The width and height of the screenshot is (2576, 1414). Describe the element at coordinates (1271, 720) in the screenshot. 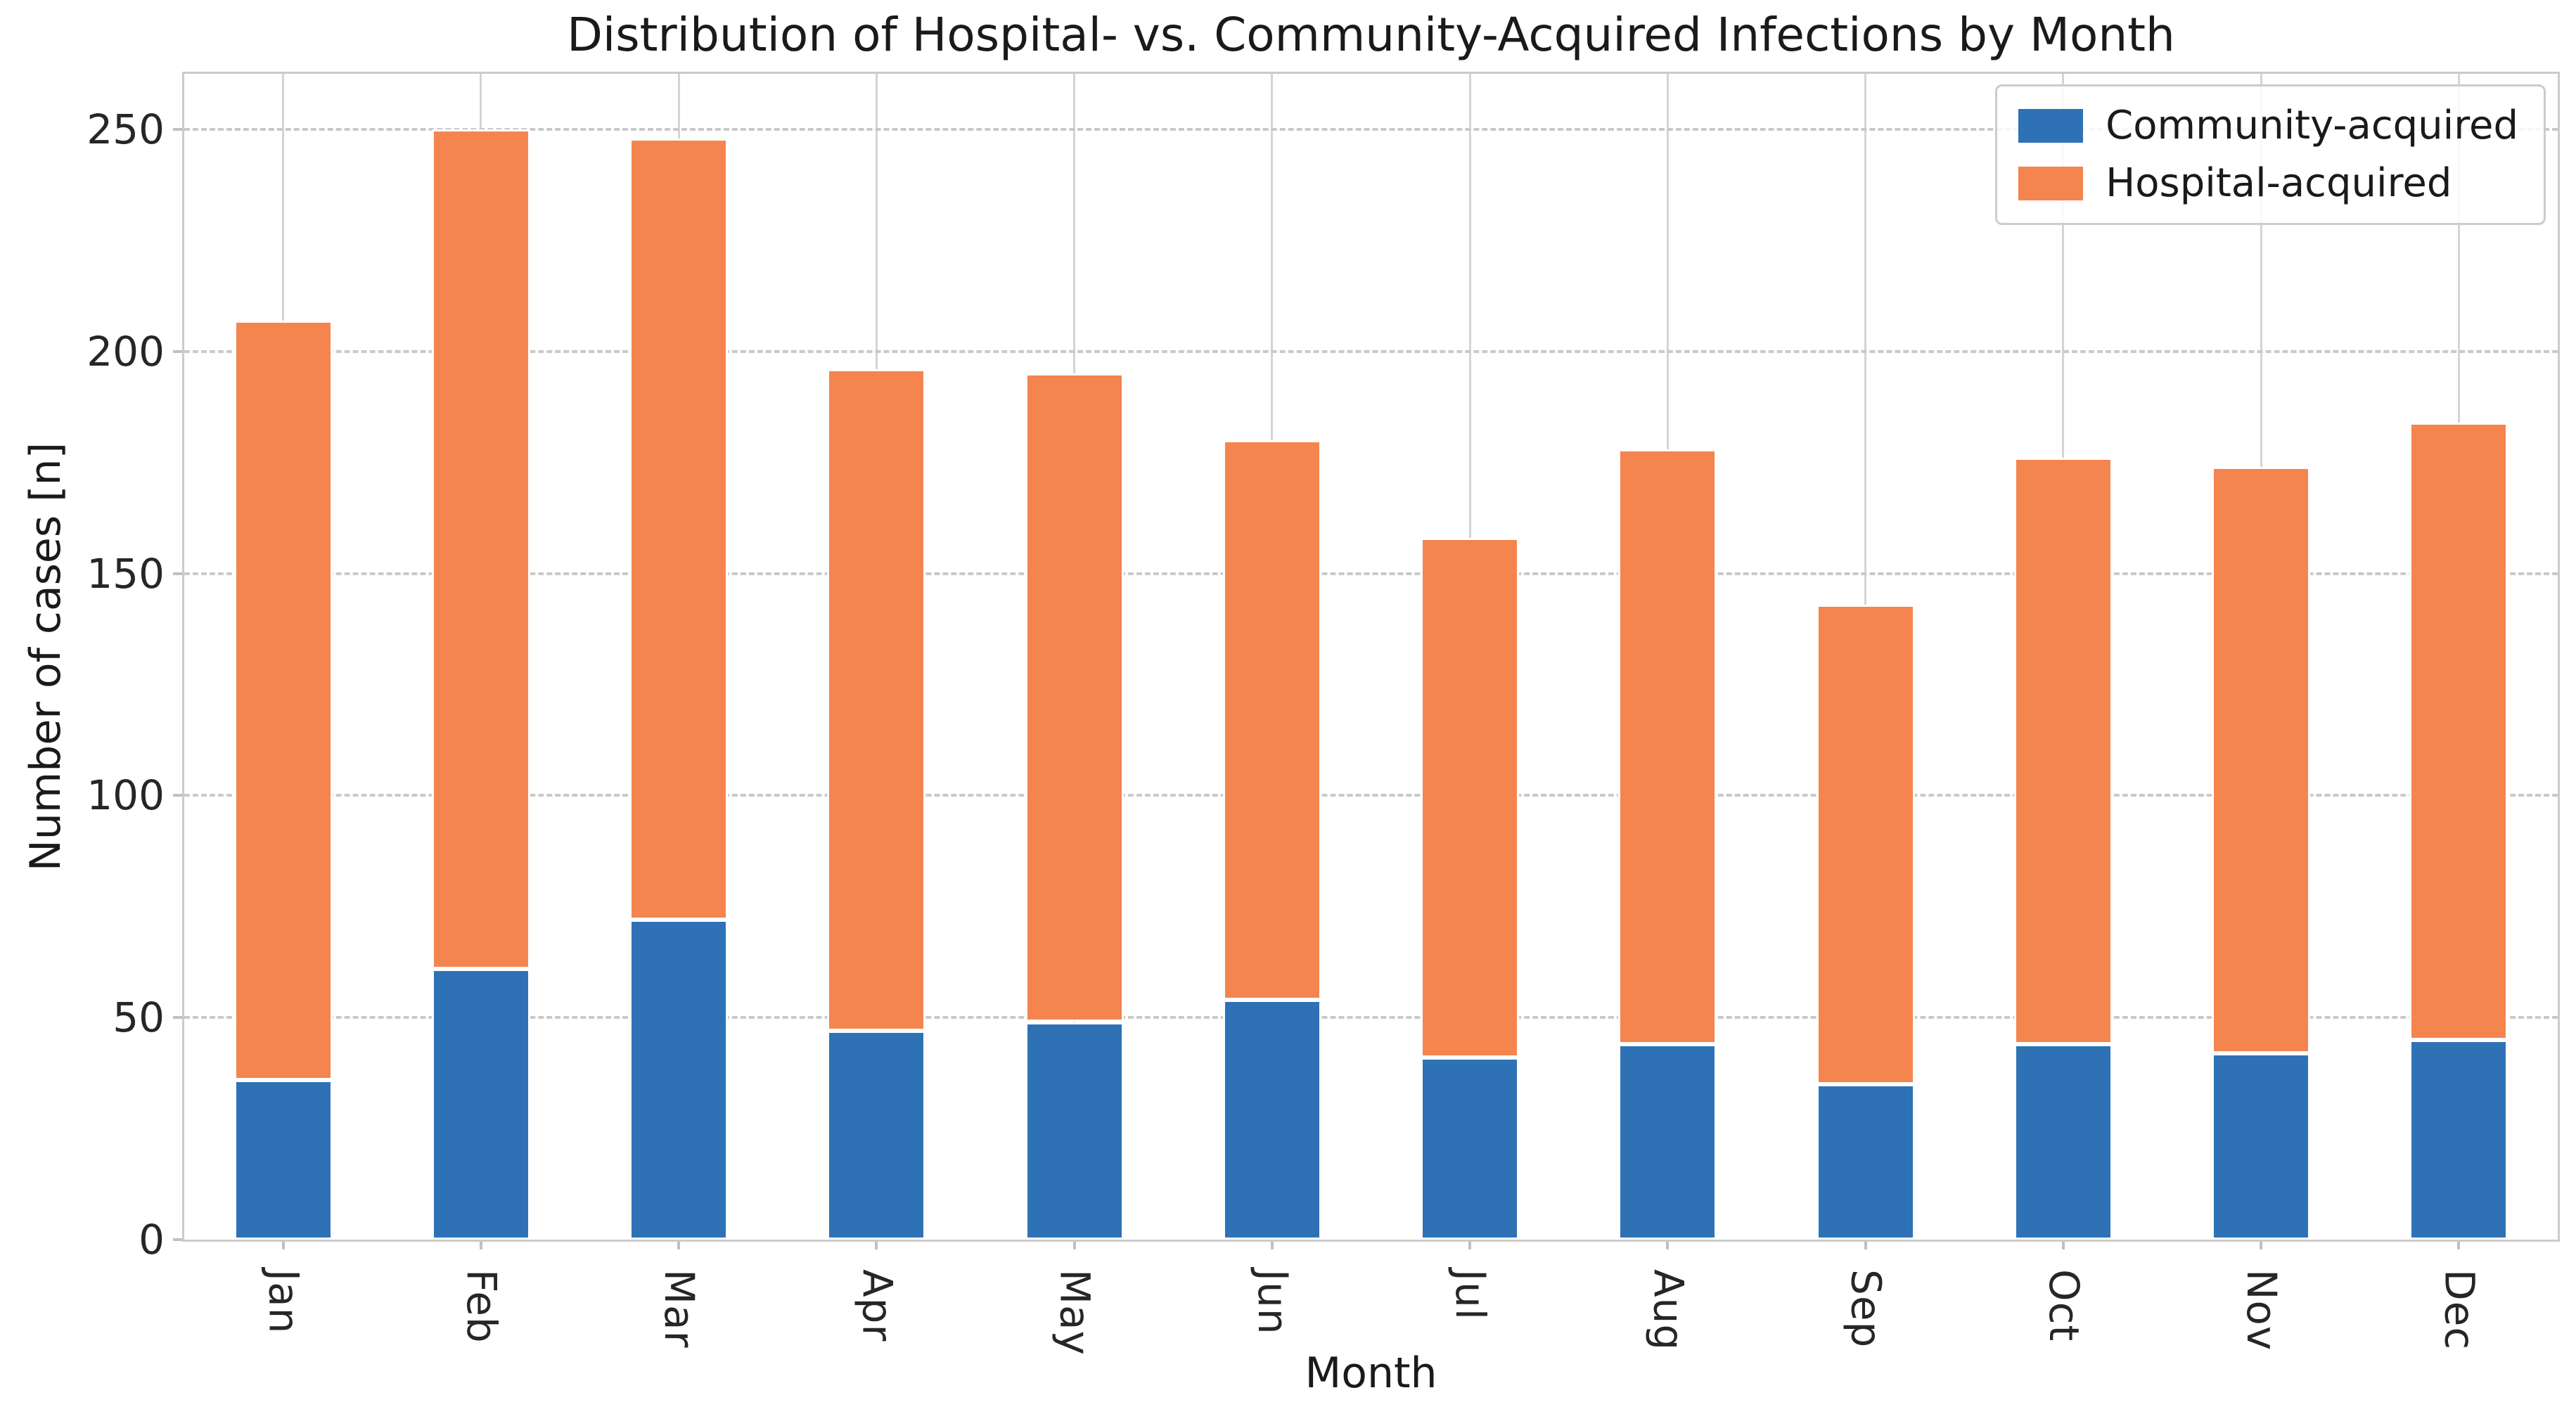

I see `bar-segment-hospital-jun` at that location.